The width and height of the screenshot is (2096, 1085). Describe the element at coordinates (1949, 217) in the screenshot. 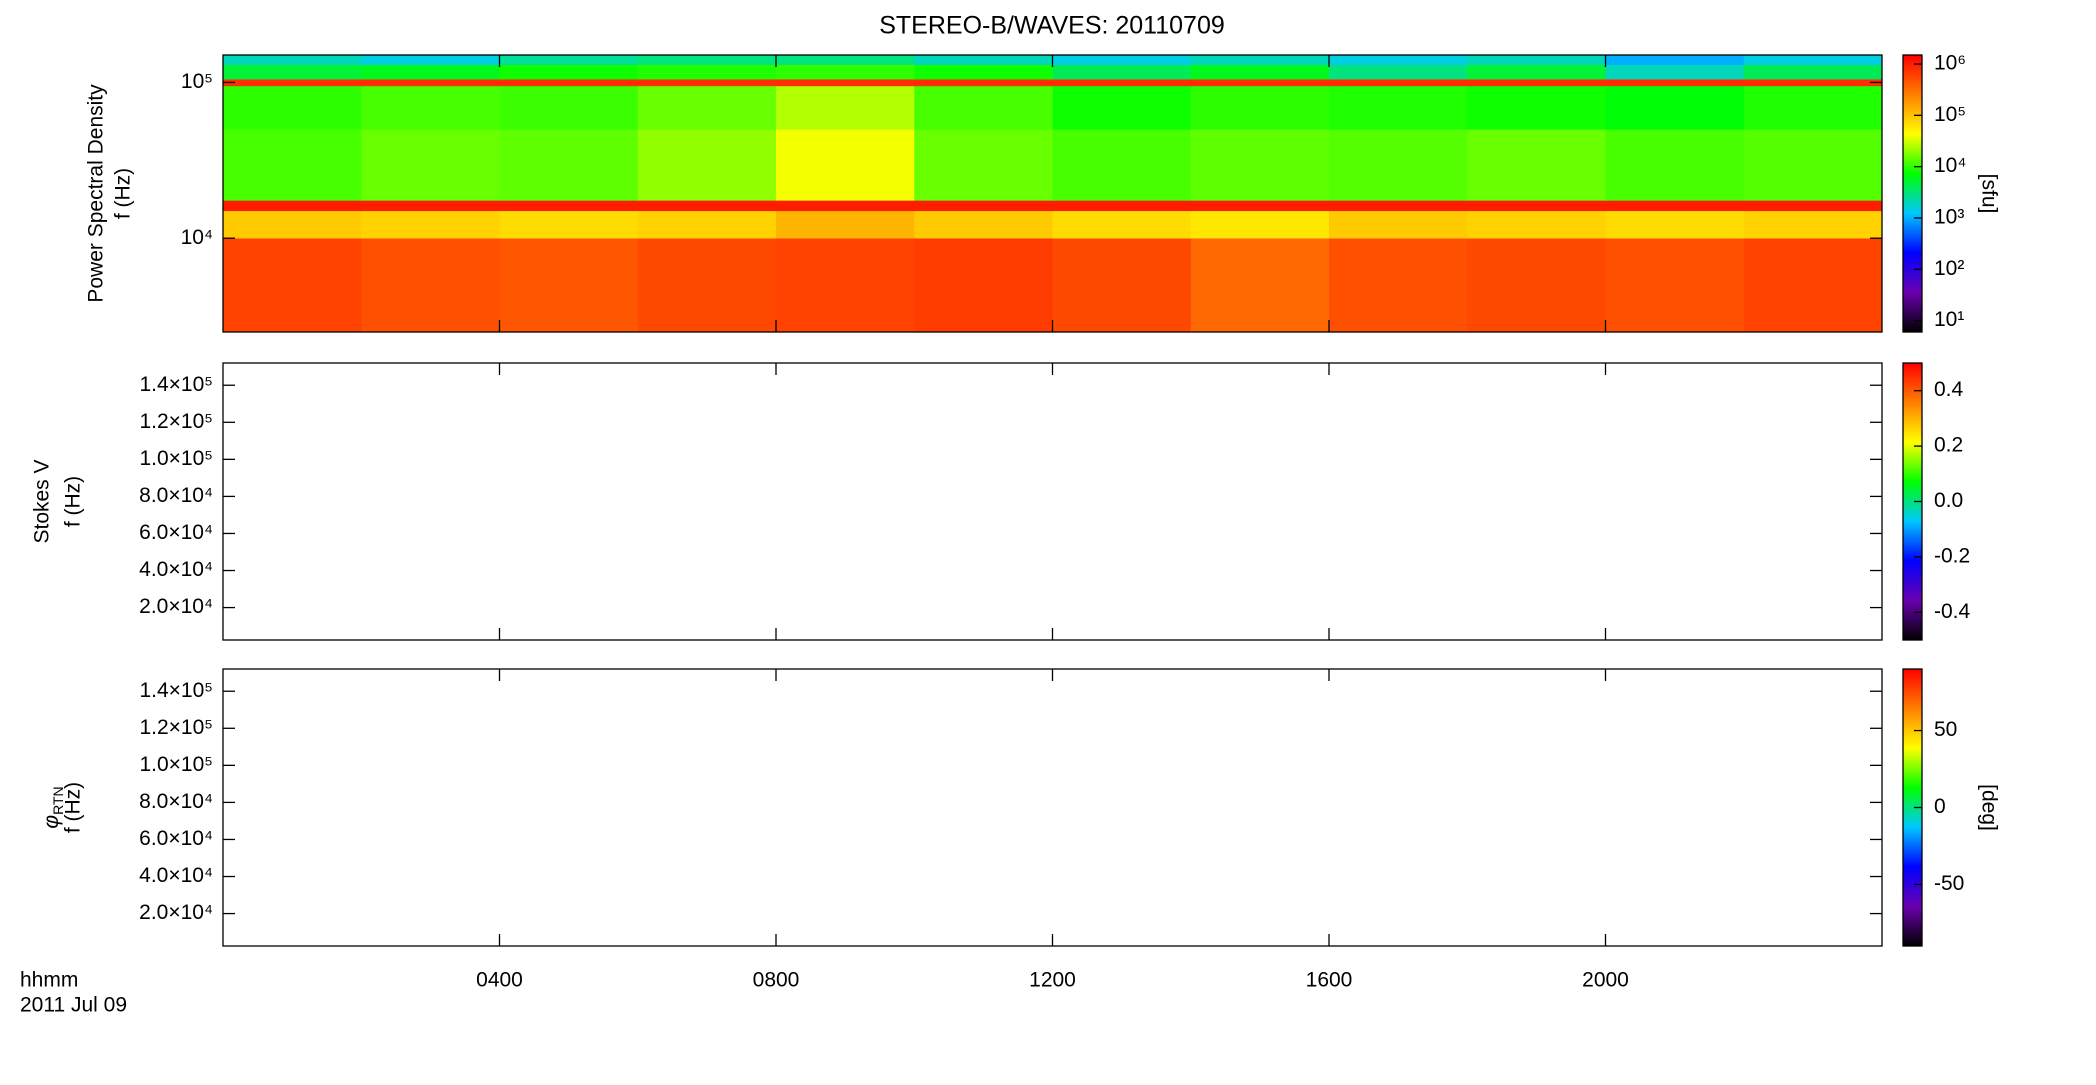

I see `colorbar-tick-label: 10³` at that location.